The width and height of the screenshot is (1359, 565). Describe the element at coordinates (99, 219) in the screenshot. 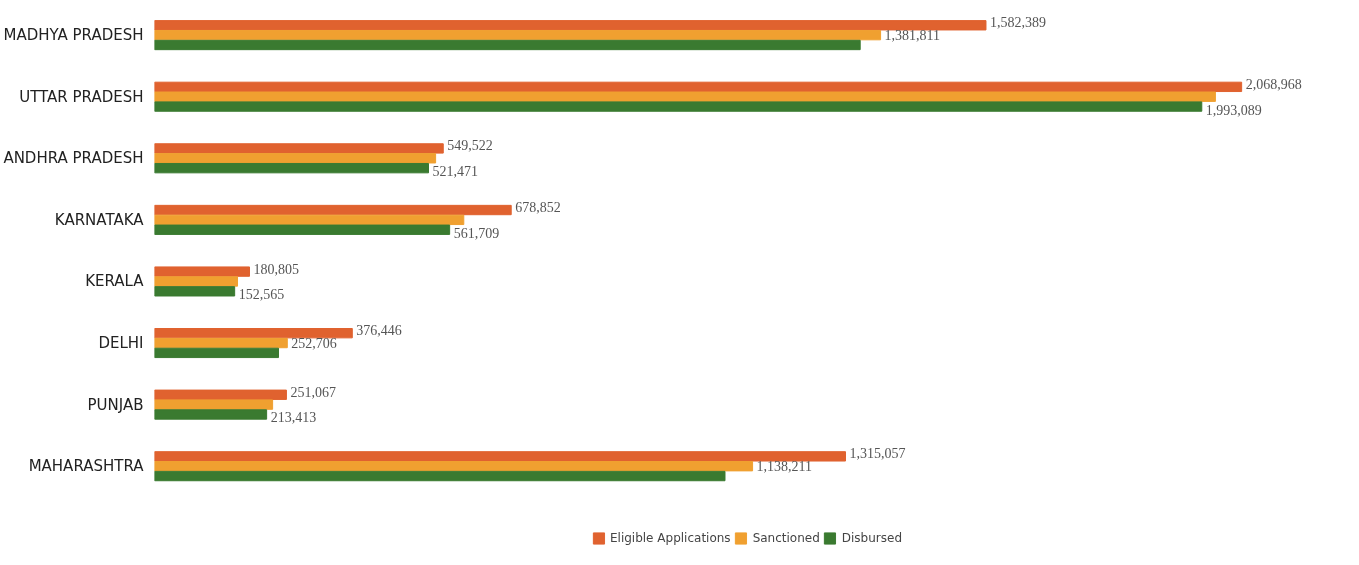

I see `y-tick-label: KARNATAKA` at that location.